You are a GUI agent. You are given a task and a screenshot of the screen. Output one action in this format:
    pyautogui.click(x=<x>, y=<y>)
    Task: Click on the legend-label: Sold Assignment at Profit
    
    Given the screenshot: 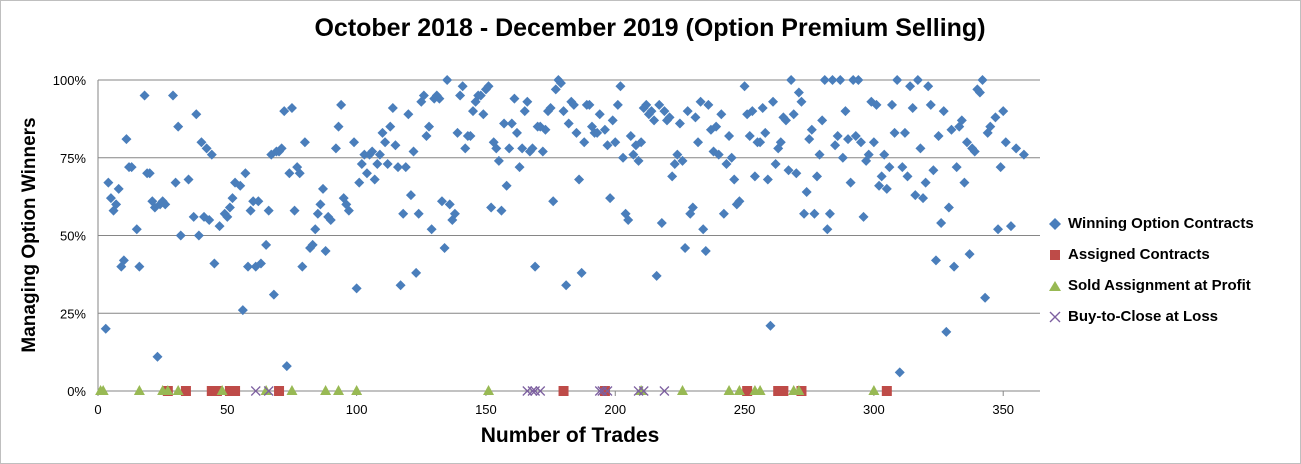 What is the action you would take?
    pyautogui.click(x=1159, y=285)
    